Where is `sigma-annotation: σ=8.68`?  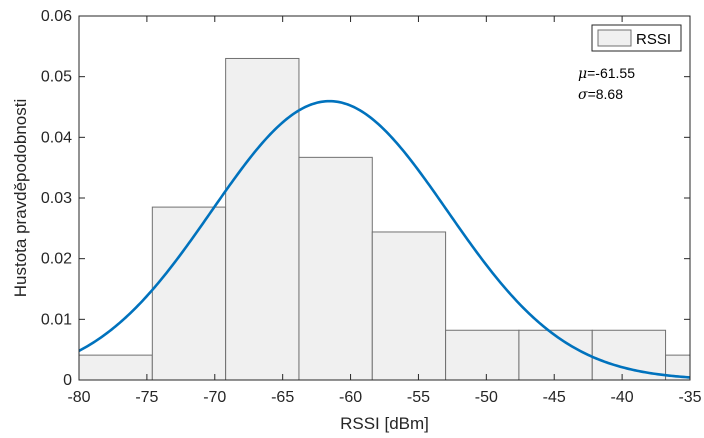 sigma-annotation: σ=8.68 is located at coordinates (600, 94).